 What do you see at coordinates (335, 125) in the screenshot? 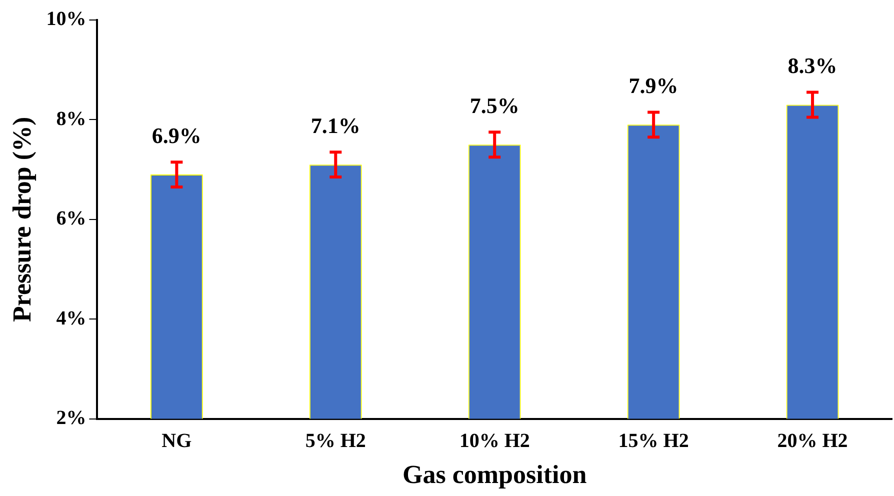
I see `data-label: 7.1%` at bounding box center [335, 125].